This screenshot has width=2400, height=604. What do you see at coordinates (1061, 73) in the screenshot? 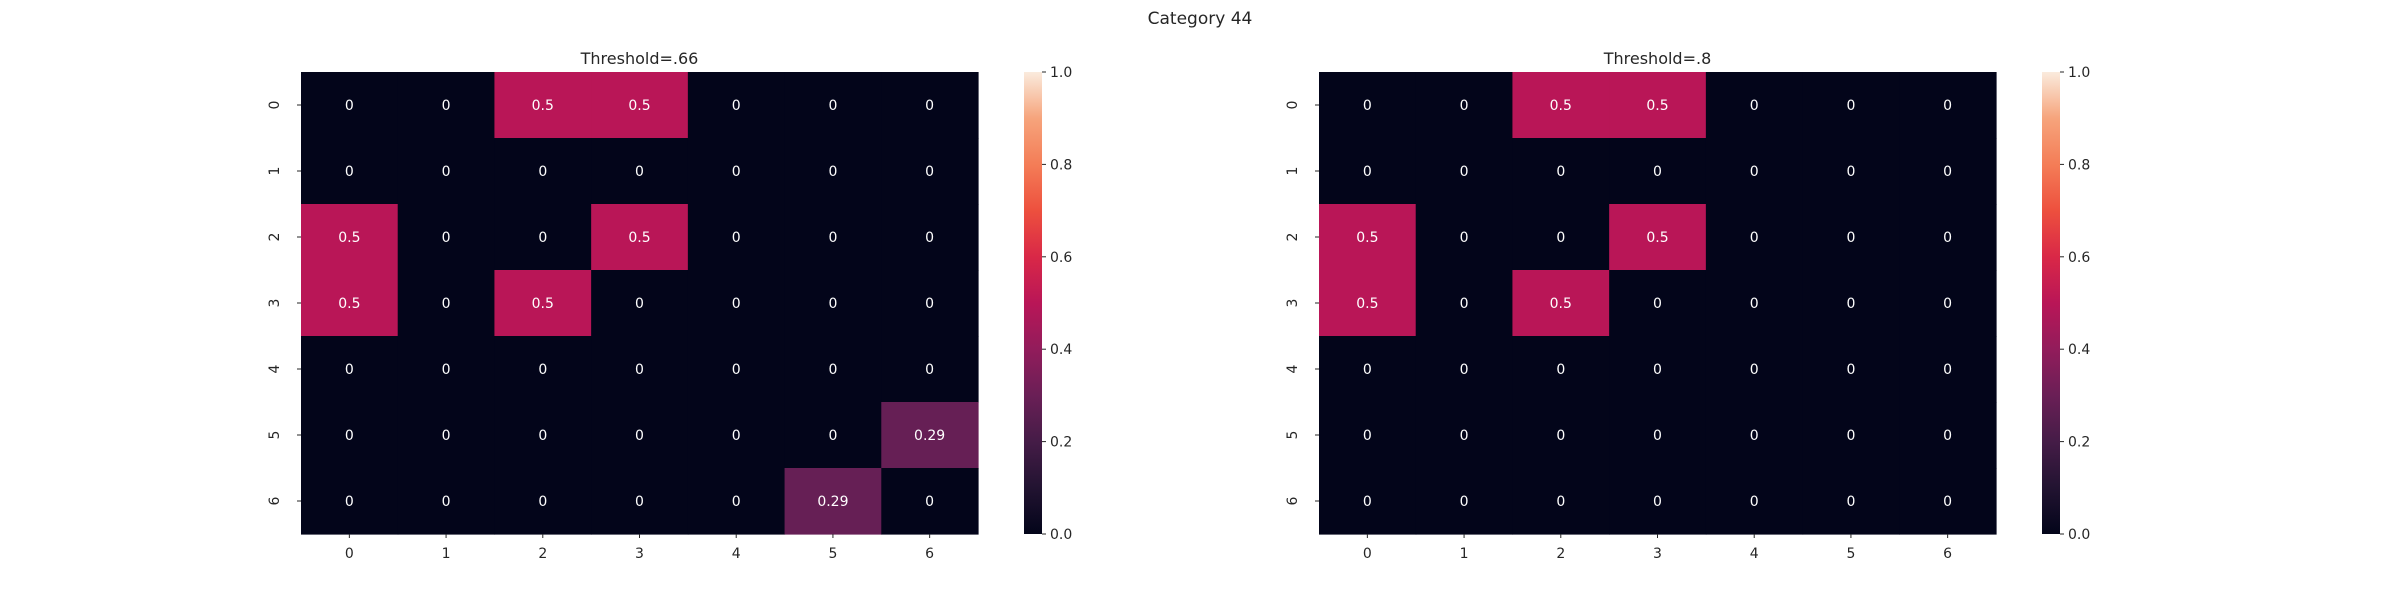
I see `colorbar-tick-label: 1.0` at bounding box center [1061, 73].